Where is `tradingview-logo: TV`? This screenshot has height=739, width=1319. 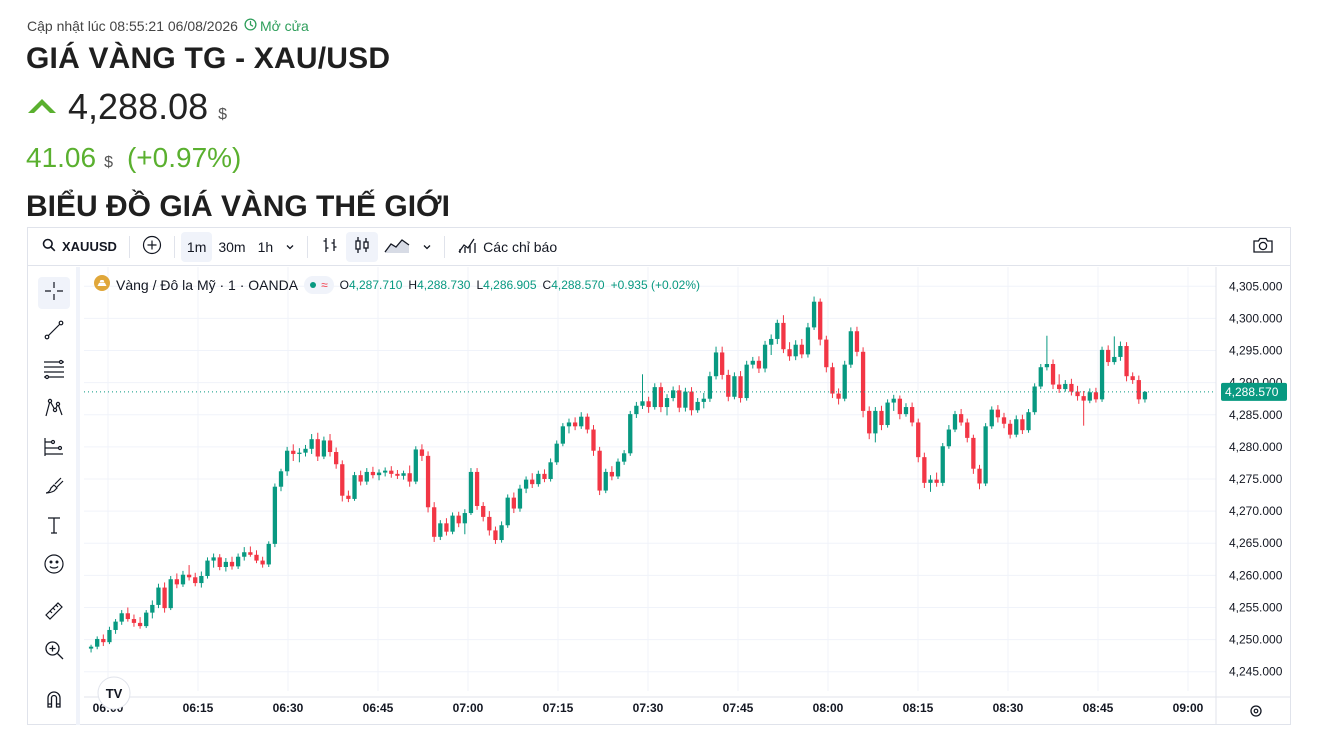
tradingview-logo: TV is located at coordinates (114, 693).